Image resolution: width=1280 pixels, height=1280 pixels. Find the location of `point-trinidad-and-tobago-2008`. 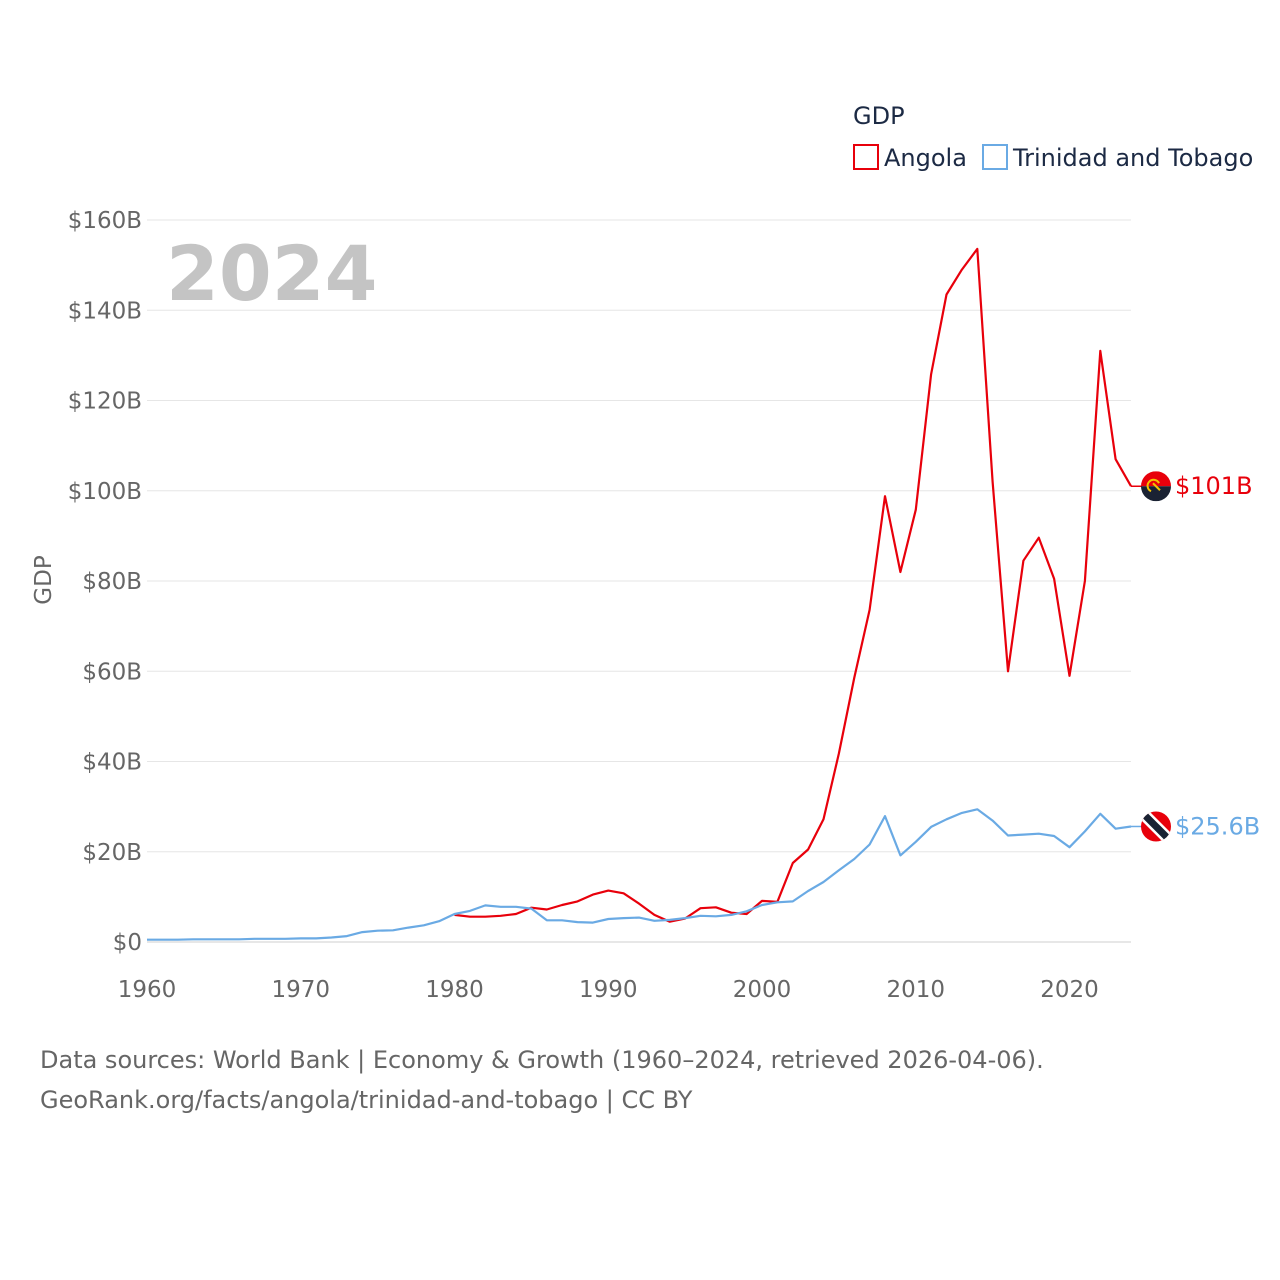

point-trinidad-and-tobago-2008 is located at coordinates (885, 816).